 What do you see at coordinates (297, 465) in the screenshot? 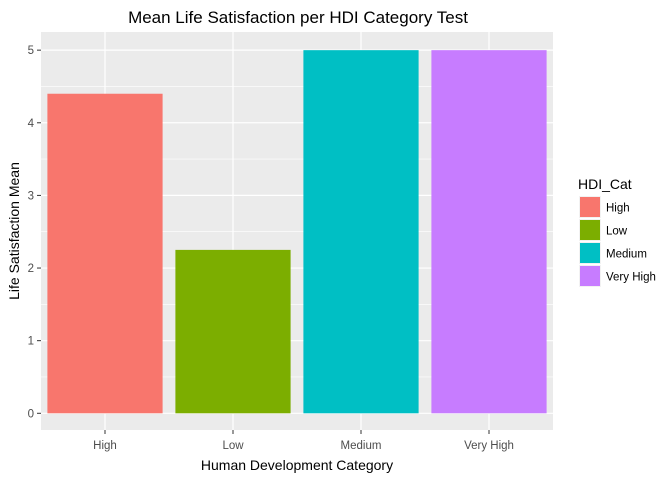
I see `x-axis-title: Human Development Category` at bounding box center [297, 465].